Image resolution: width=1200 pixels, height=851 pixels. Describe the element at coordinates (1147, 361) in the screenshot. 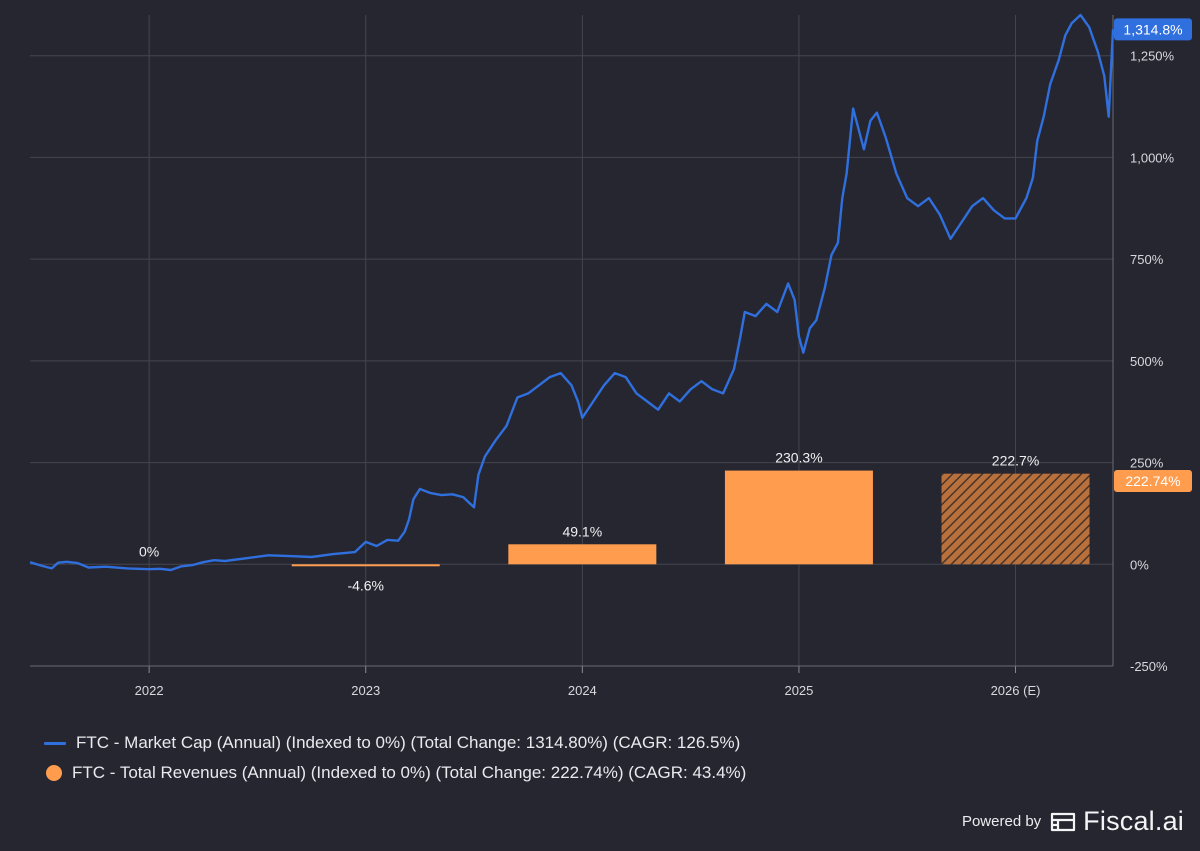

I see `y-tick-label: 500%` at that location.